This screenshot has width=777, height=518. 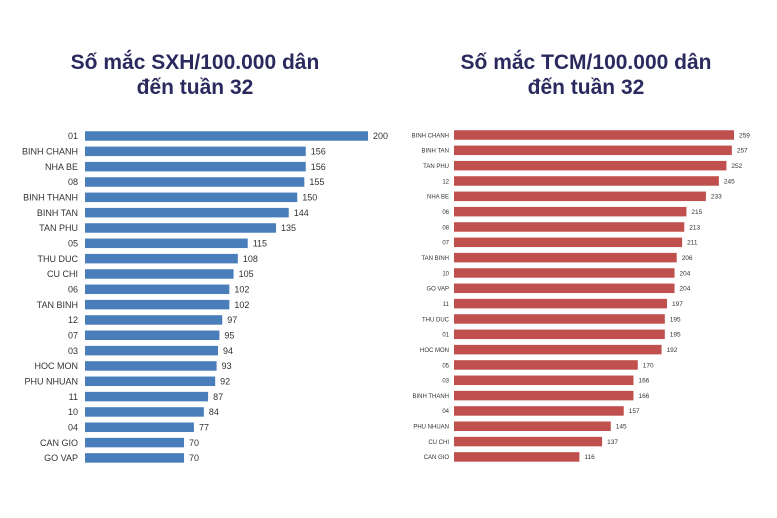 I want to click on sxh-category-label: CU CHI, so click(x=62, y=274).